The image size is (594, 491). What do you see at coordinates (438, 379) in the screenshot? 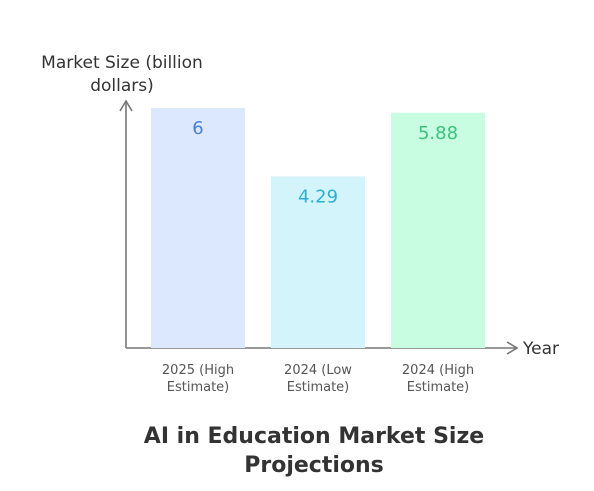
I see `x-tick-label: 2024 (High Estimate)` at bounding box center [438, 379].